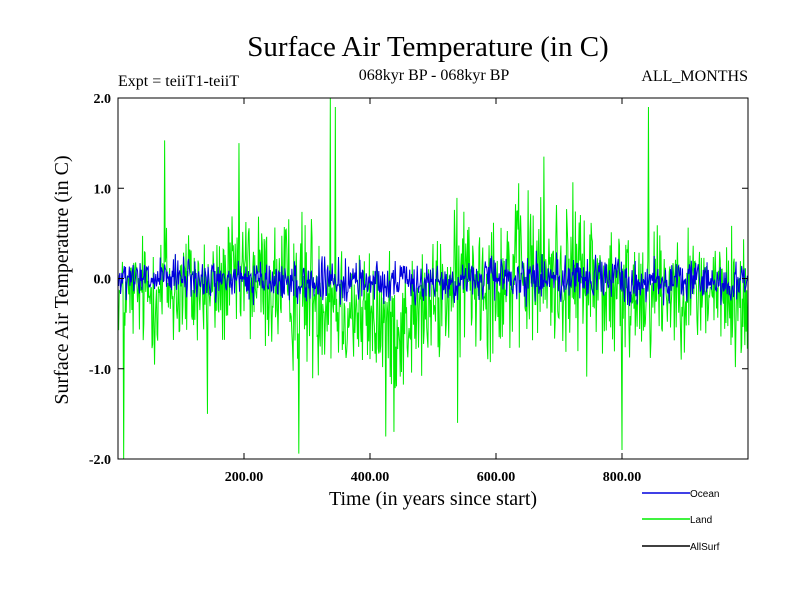  I want to click on ocean-series-line, so click(433, 278).